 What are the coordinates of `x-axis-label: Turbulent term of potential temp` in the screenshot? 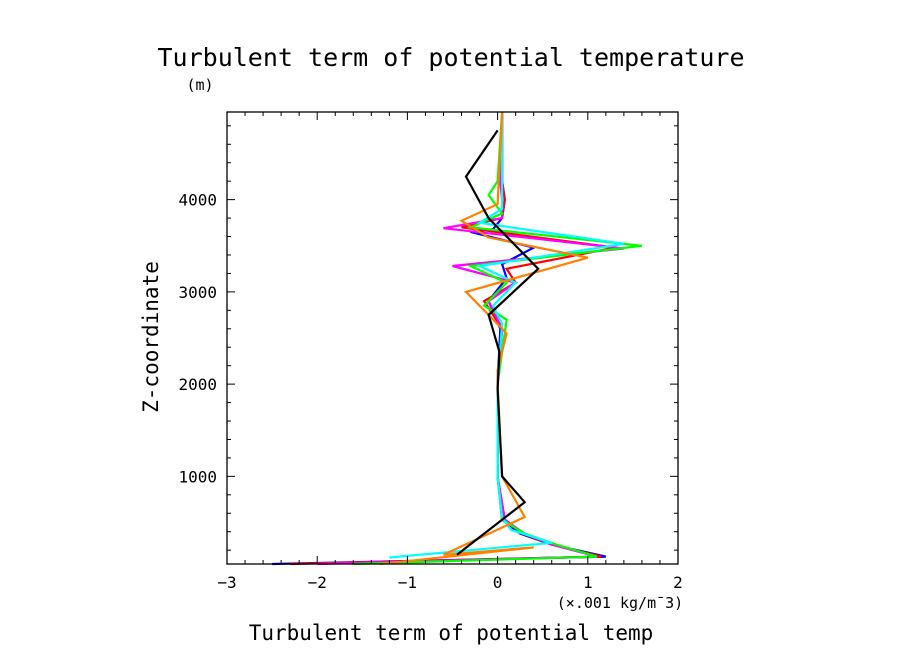 It's located at (451, 633).